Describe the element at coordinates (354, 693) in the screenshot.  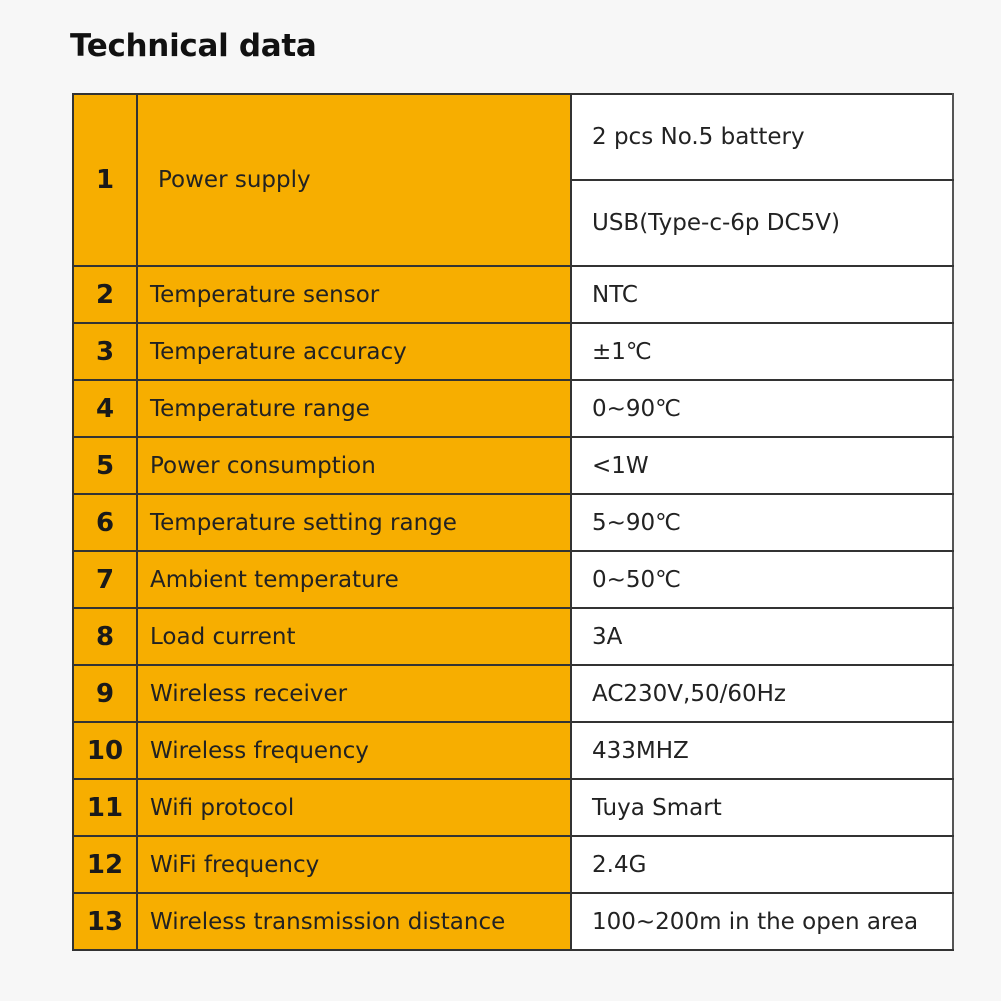
I see `spec-label: Wireless receiver` at that location.